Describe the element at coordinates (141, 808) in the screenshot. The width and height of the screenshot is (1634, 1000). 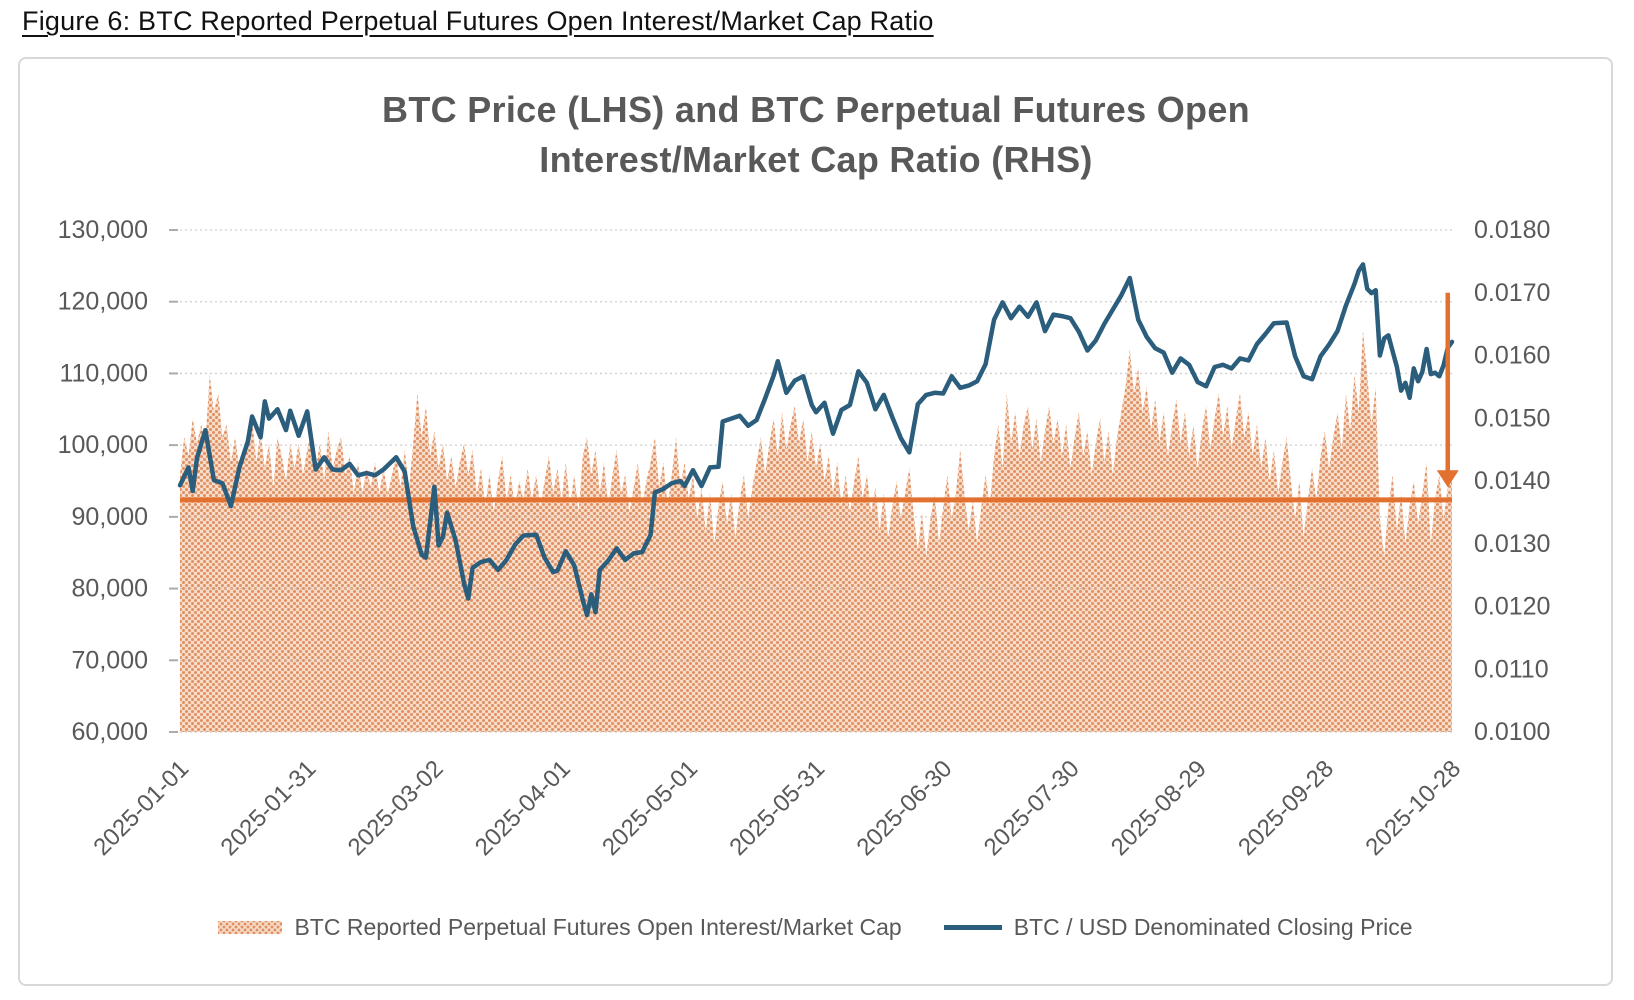
I see `x-tick-label: 2025-01-01` at that location.